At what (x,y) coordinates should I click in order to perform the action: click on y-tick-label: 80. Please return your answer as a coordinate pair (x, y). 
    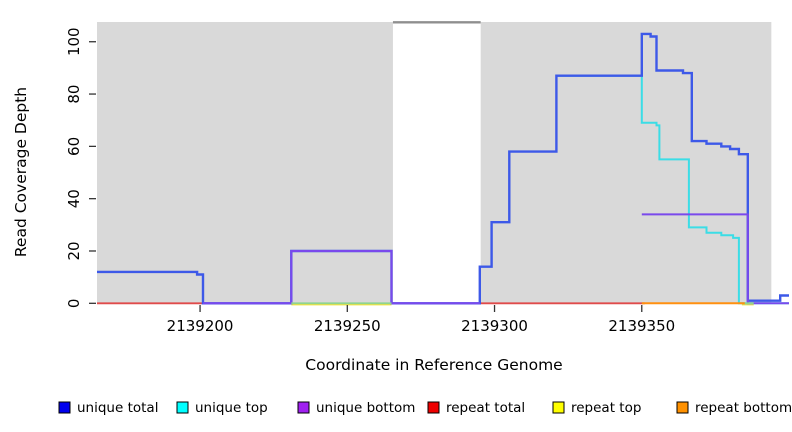
    Looking at the image, I should click on (74, 94).